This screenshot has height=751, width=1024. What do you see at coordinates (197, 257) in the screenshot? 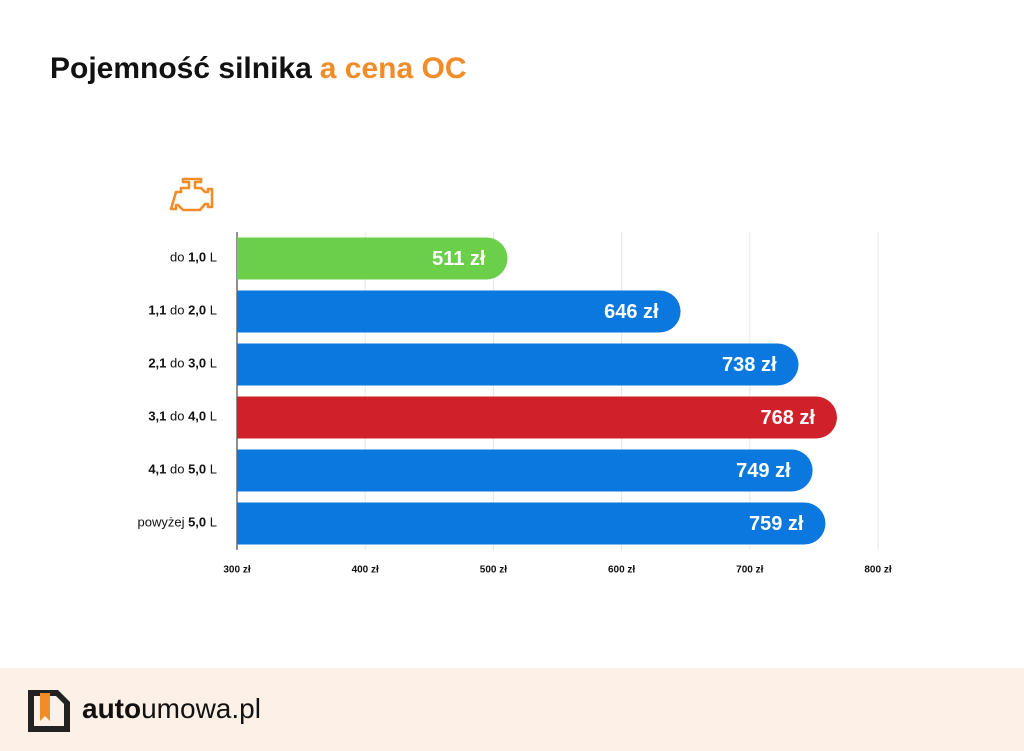
I see `label-part: 1,0` at bounding box center [197, 257].